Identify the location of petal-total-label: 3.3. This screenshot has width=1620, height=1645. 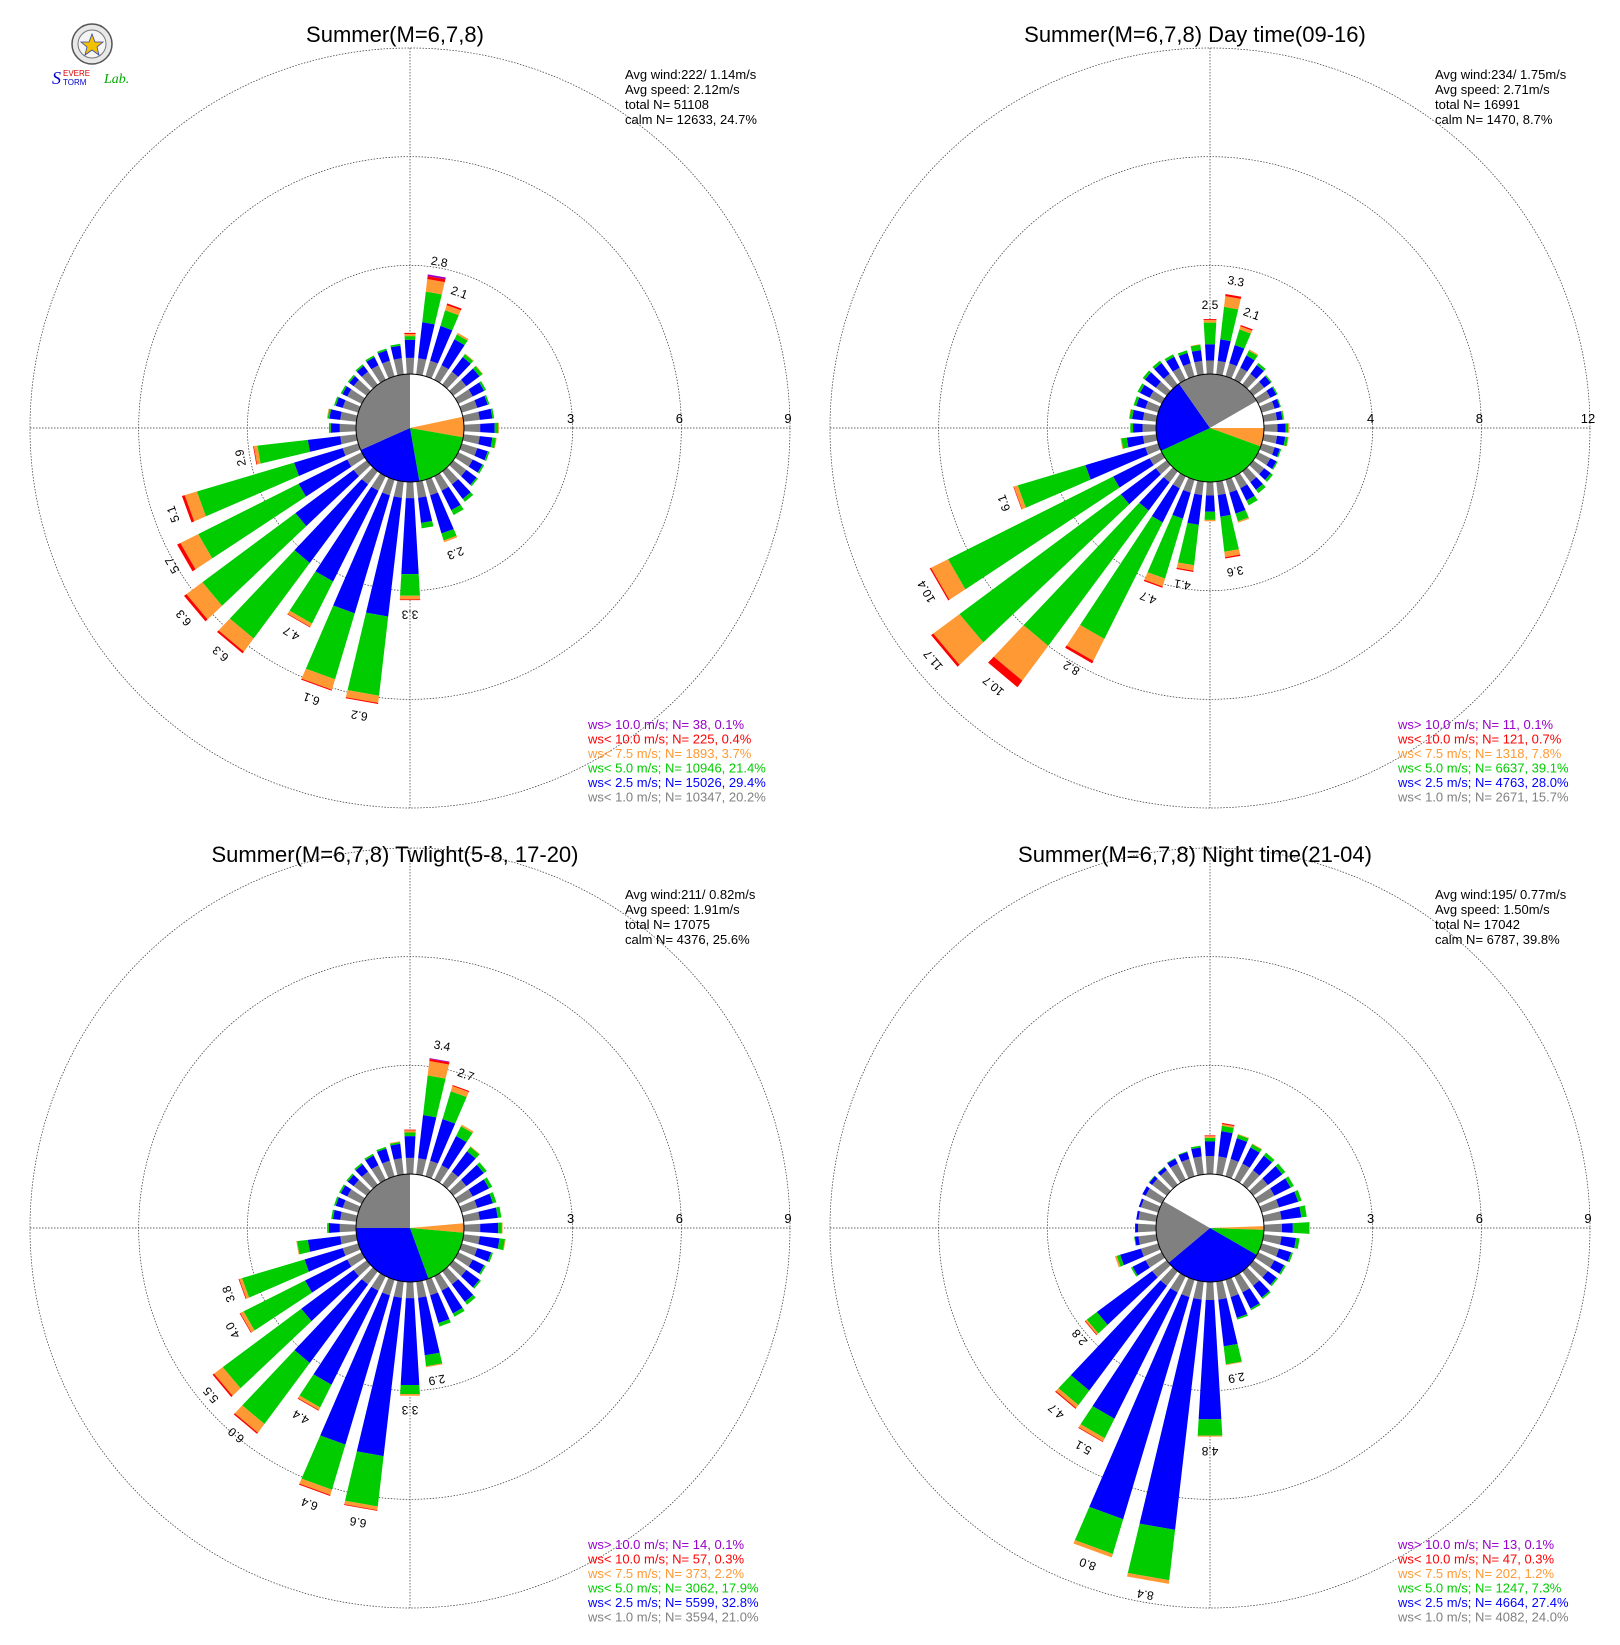
(409, 614).